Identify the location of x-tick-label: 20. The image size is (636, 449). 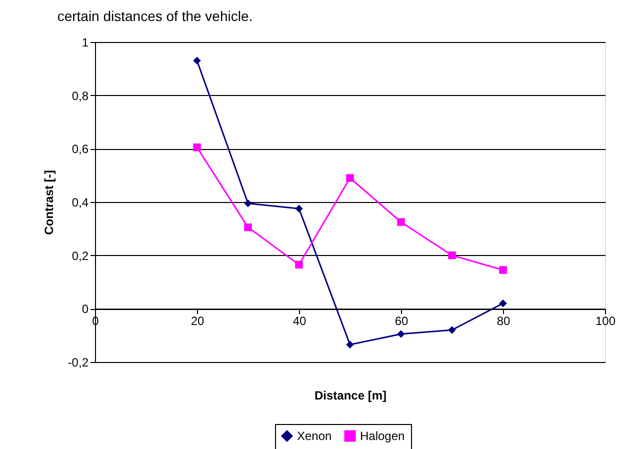
(197, 321).